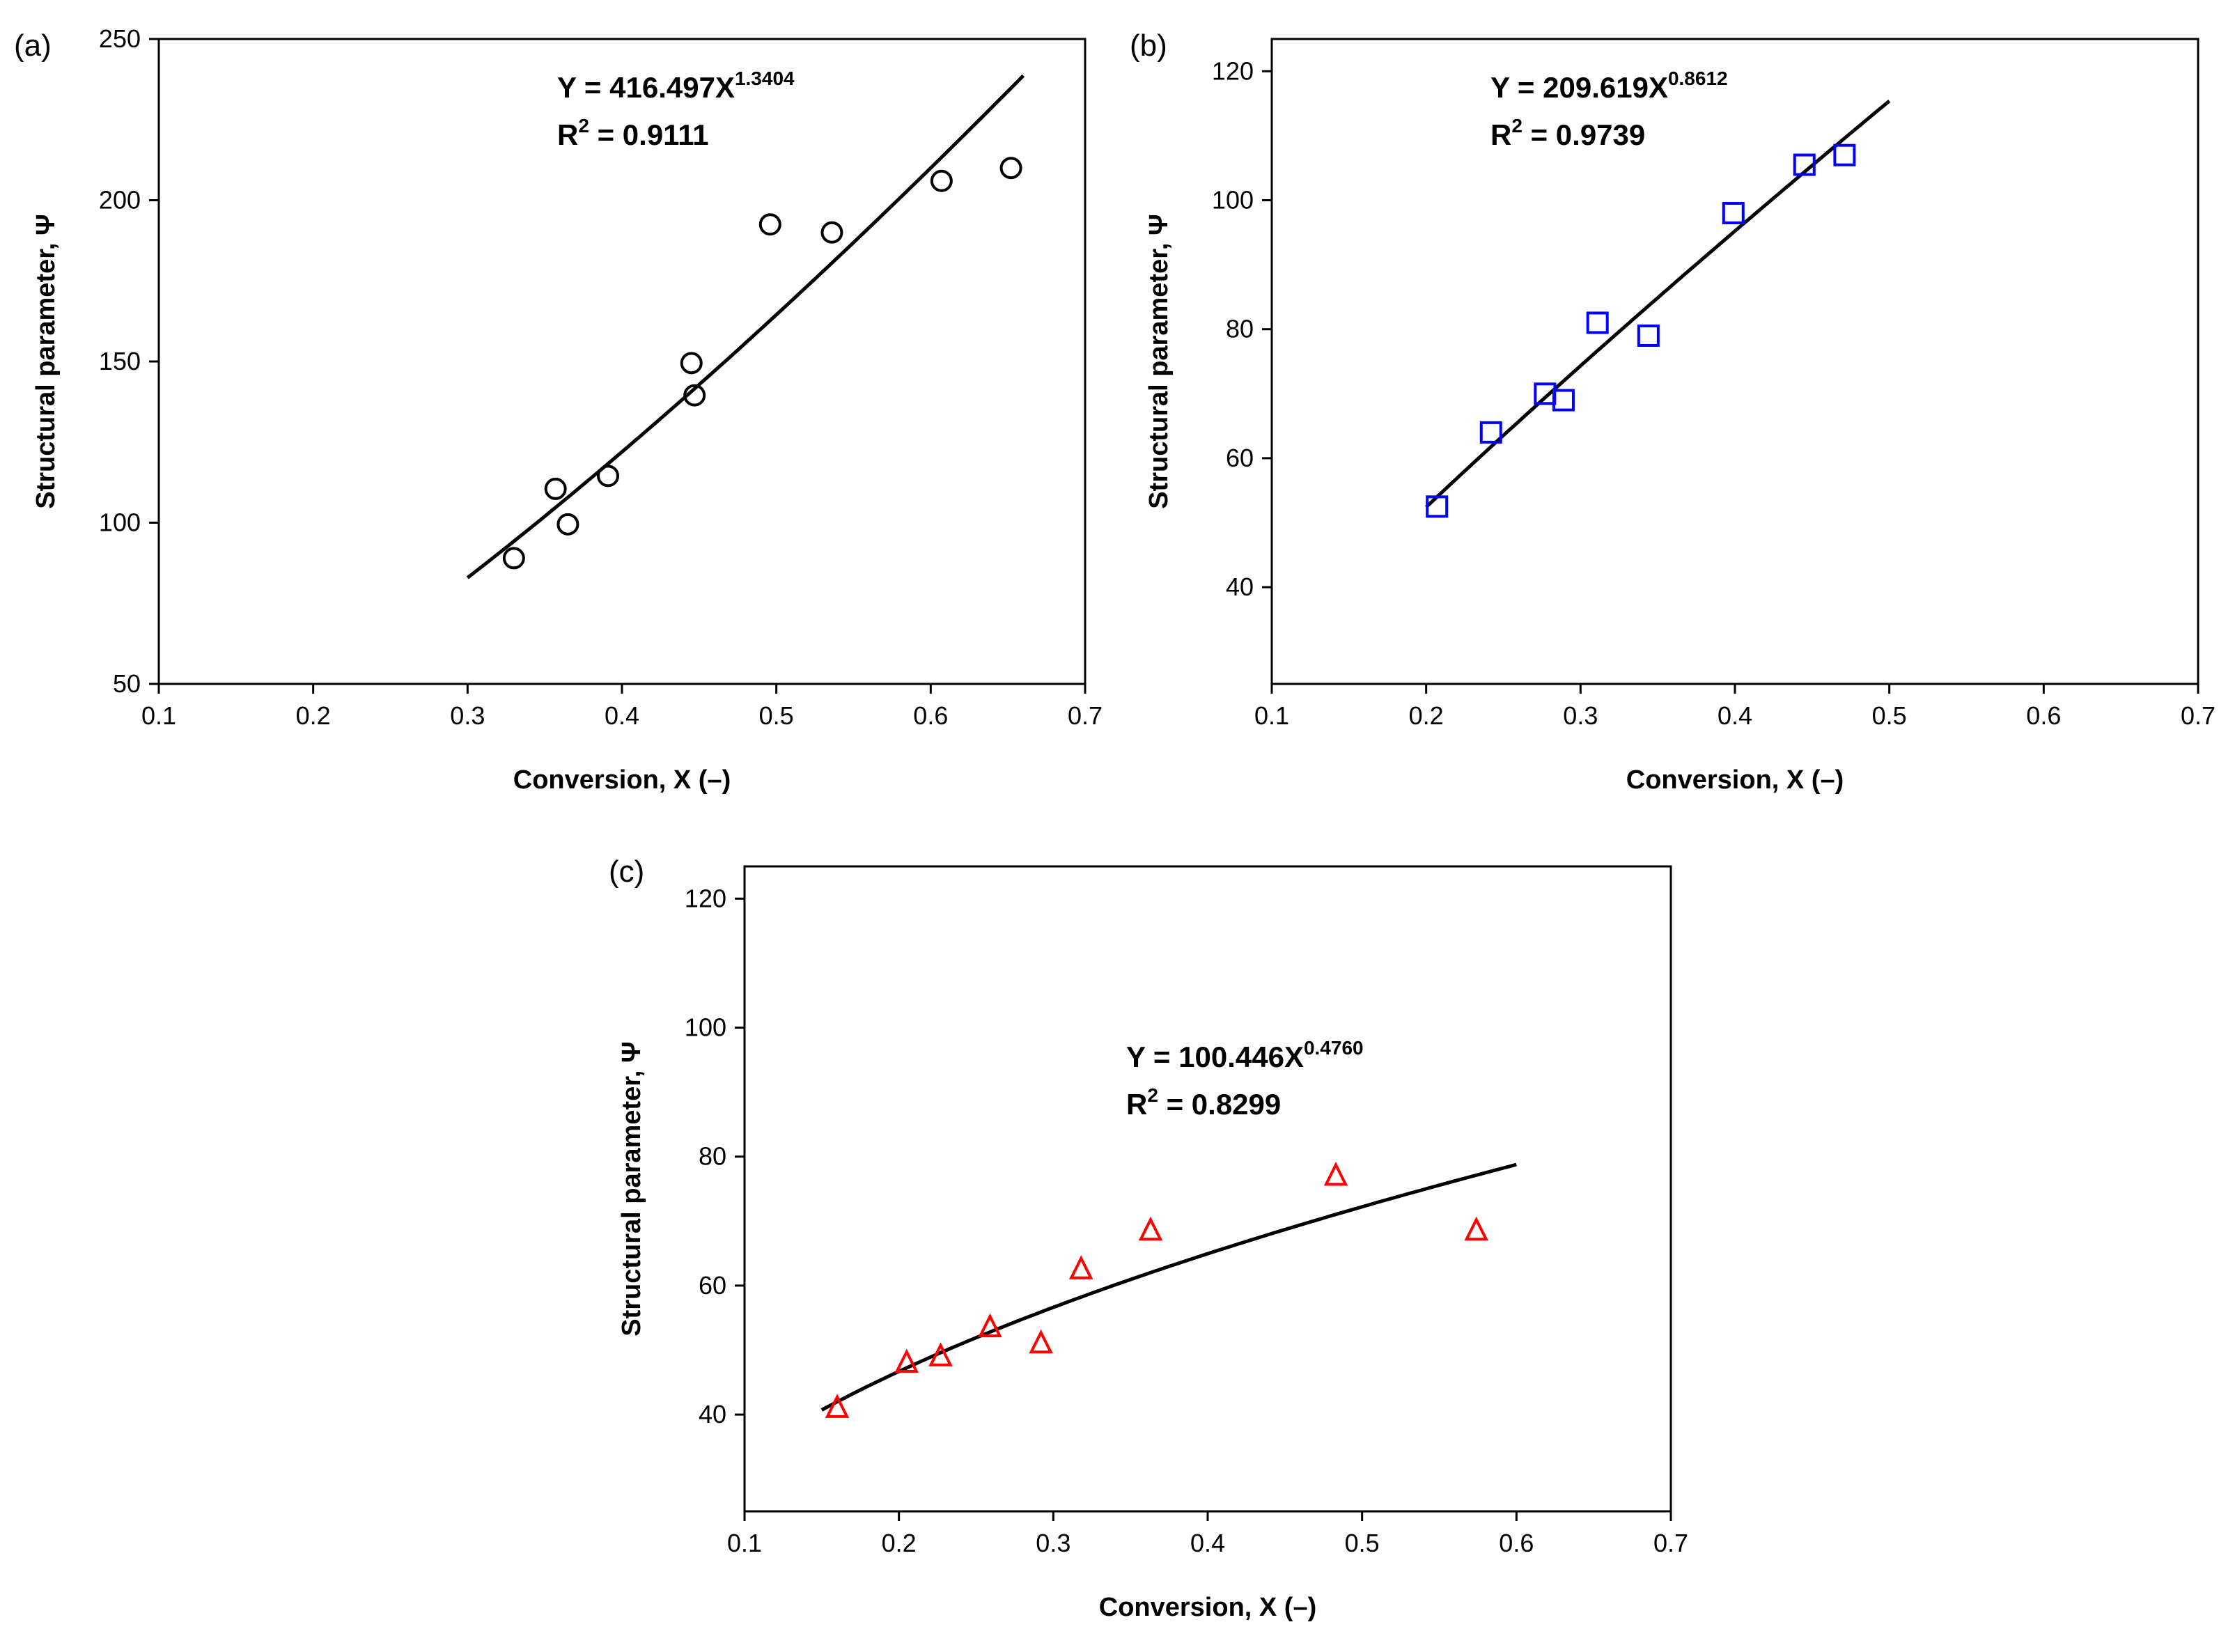 This screenshot has width=2235, height=1652. I want to click on fit-equation-base: Y = 209.619X, so click(1579, 87).